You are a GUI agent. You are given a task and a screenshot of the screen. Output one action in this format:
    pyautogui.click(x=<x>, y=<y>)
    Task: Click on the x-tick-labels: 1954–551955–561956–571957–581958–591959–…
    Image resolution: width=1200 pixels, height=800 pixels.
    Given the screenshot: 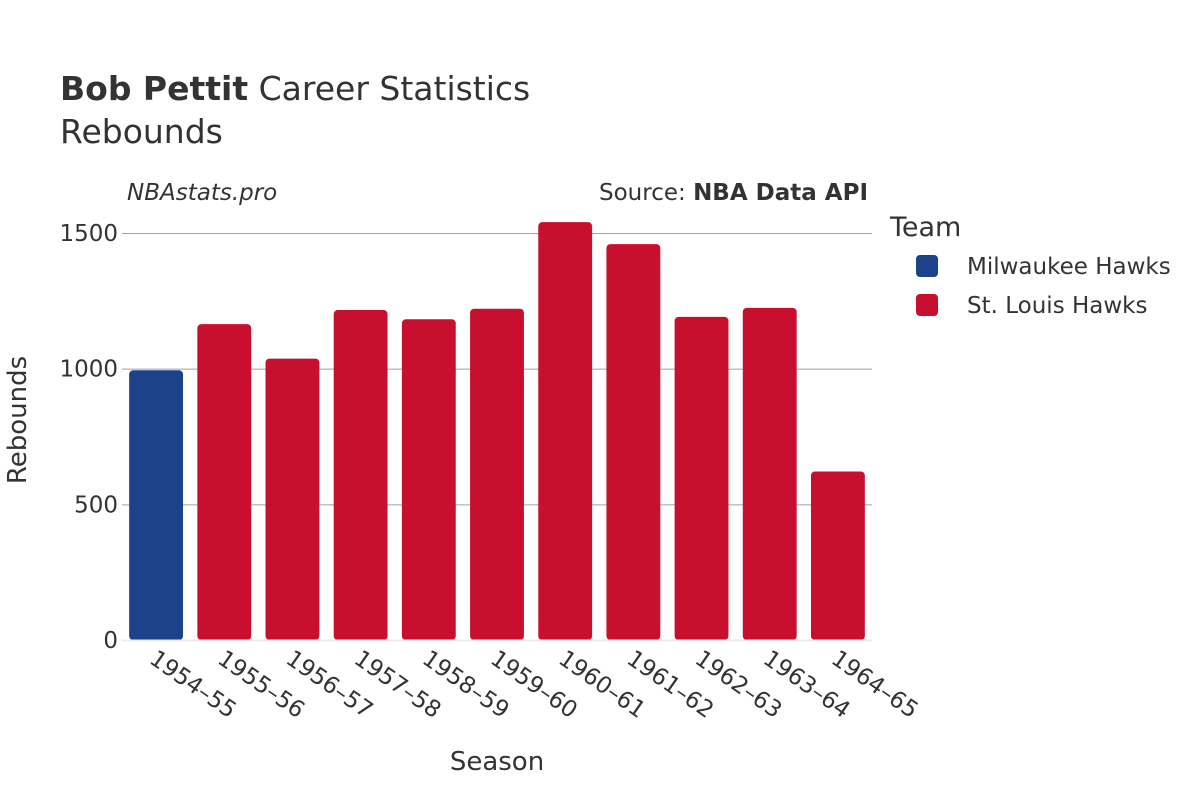 What is the action you would take?
    pyautogui.click(x=534, y=685)
    